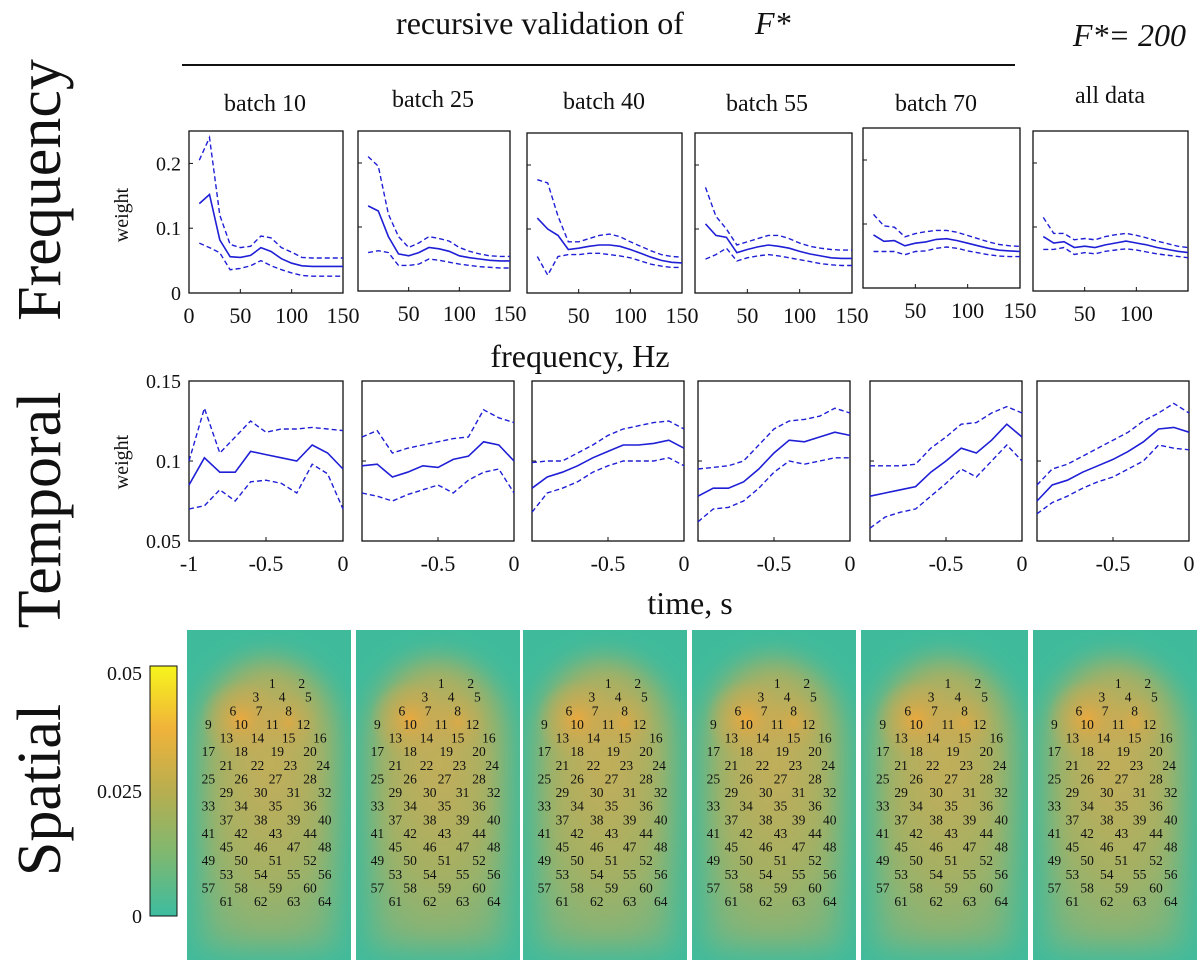  Describe the element at coordinates (883, 778) in the screenshot. I see `electrode-label: 25` at that location.